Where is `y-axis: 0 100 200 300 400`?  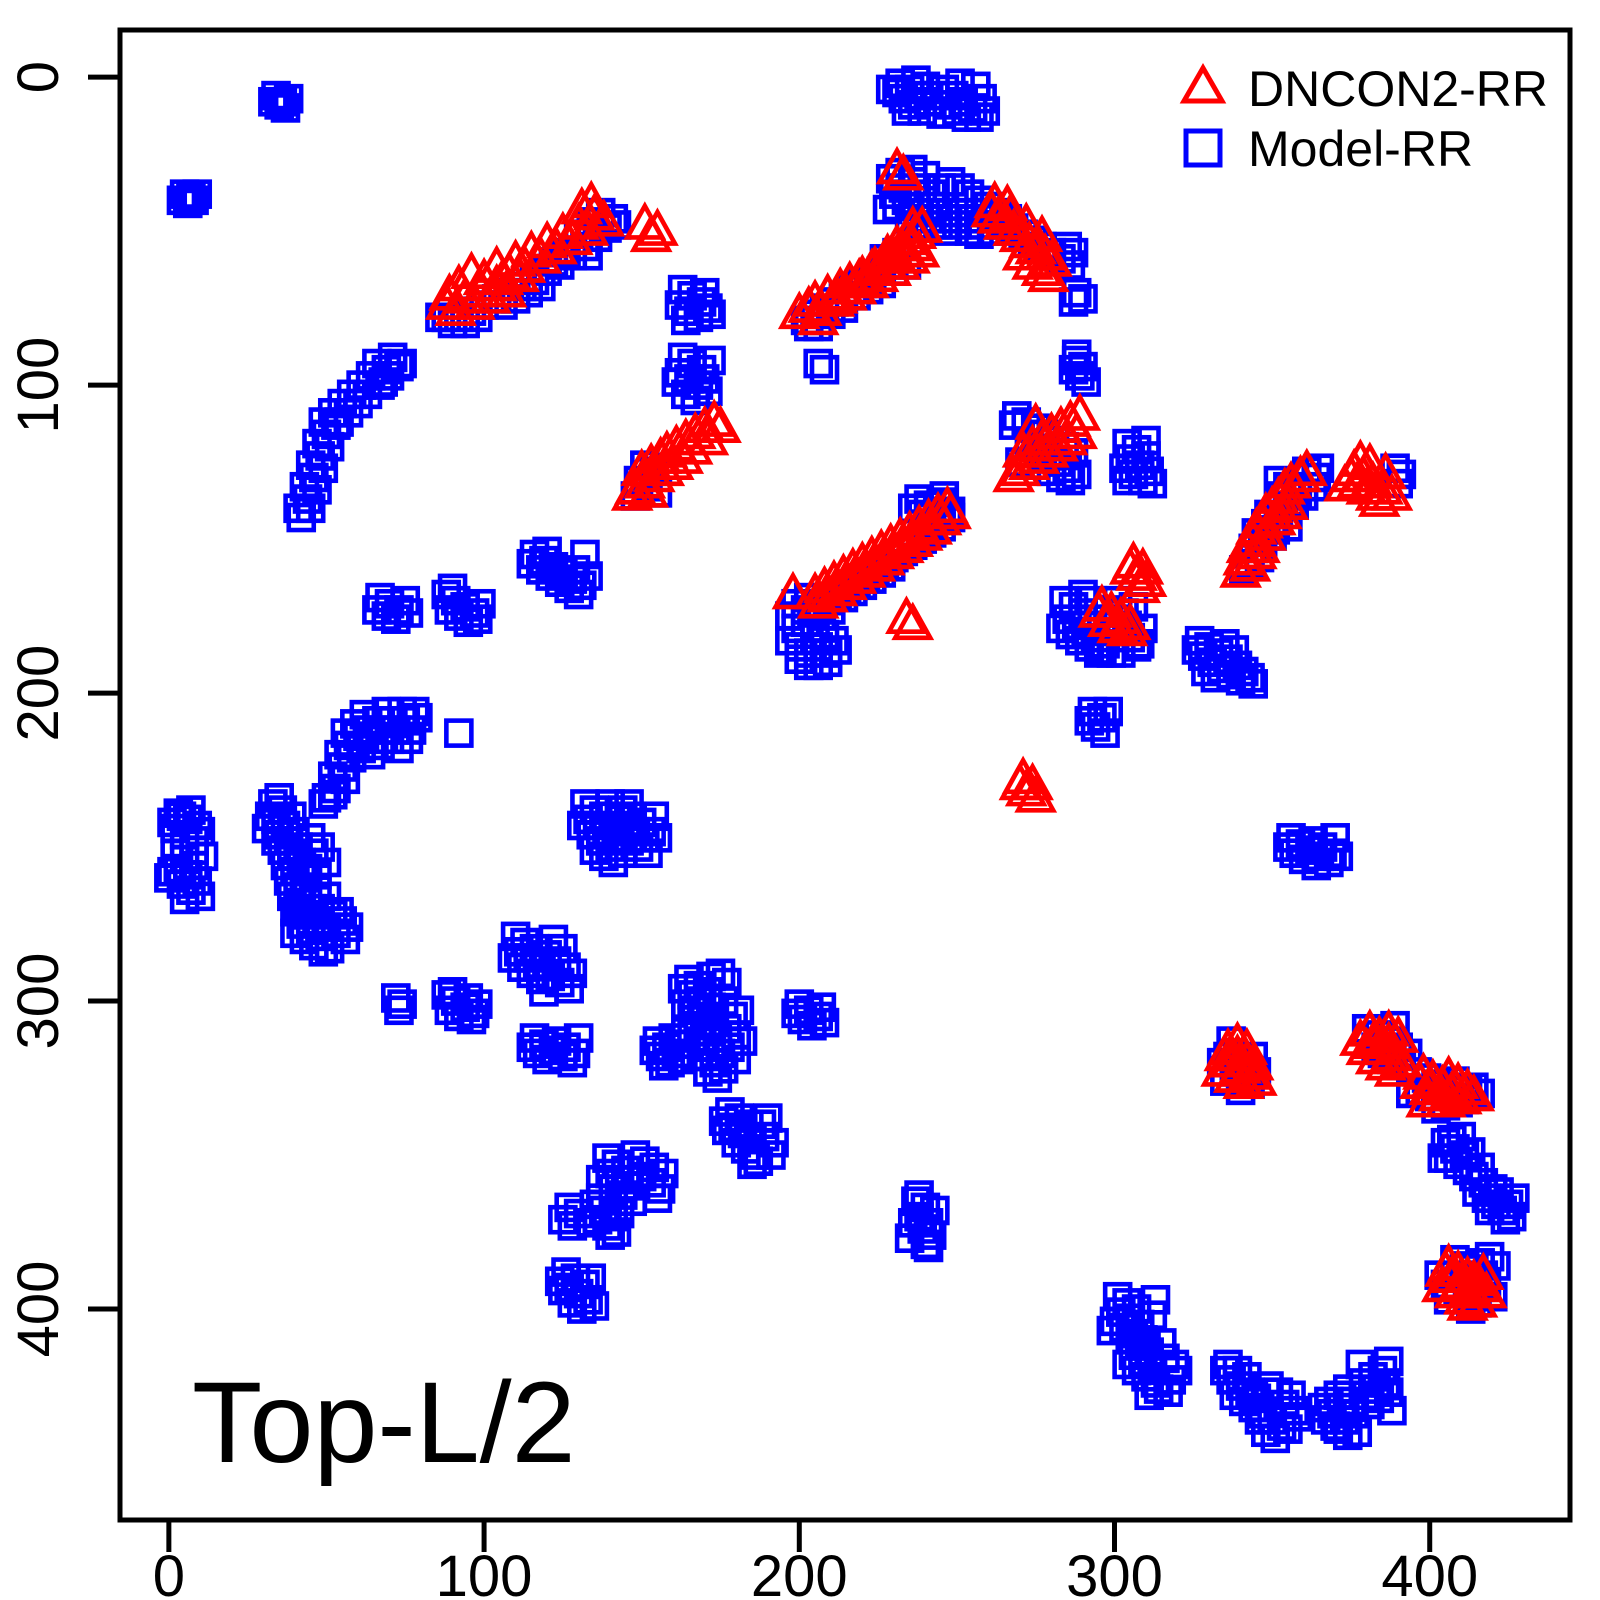 y-axis: 0 100 200 300 400 is located at coordinates (63, 709).